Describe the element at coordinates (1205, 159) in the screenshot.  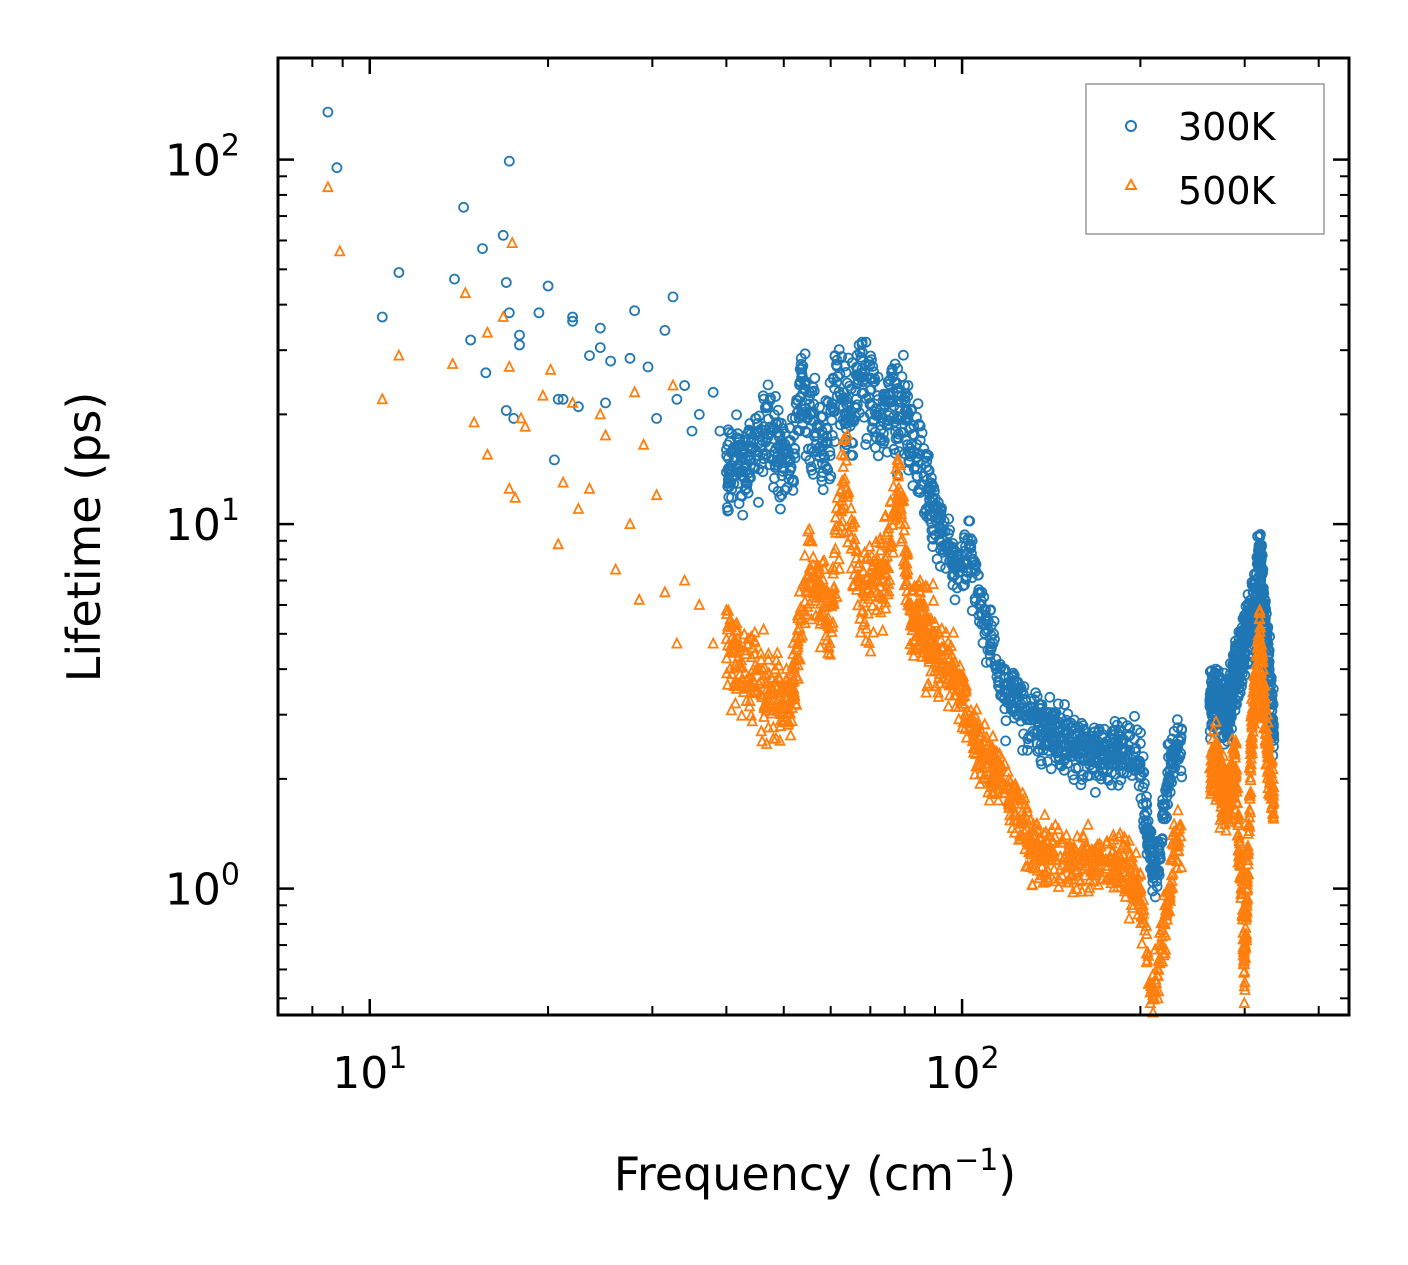
I see `legend-box` at that location.